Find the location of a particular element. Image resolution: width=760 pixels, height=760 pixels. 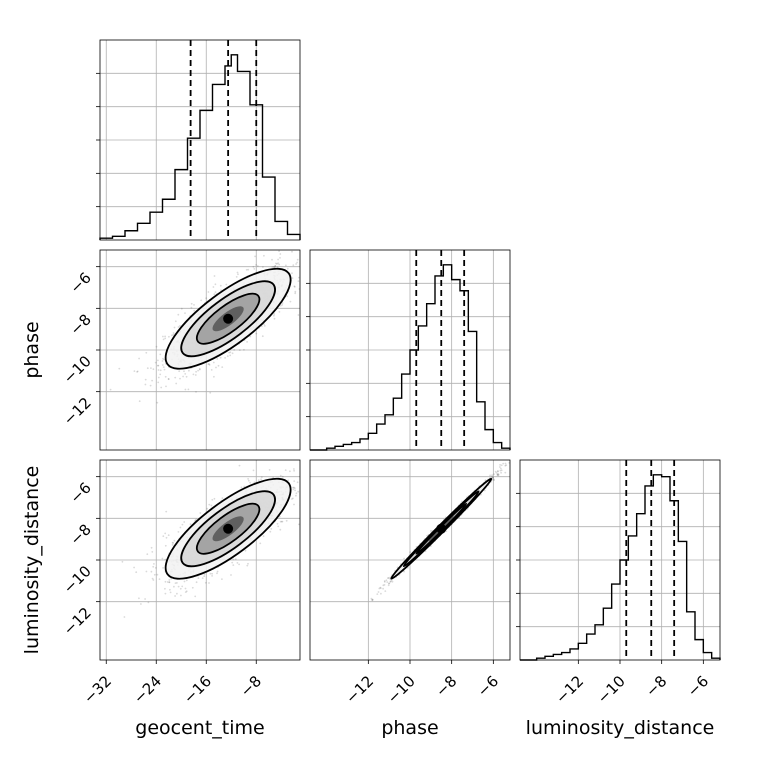

x-tick-label: −12 is located at coordinates (569, 689).